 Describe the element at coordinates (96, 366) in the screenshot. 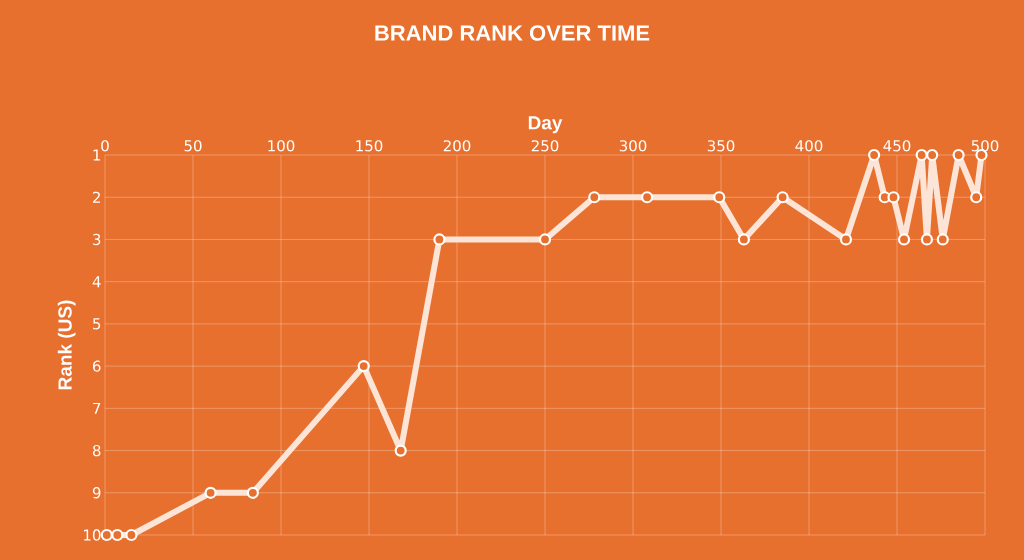

I see `y-tick-label: 6` at that location.